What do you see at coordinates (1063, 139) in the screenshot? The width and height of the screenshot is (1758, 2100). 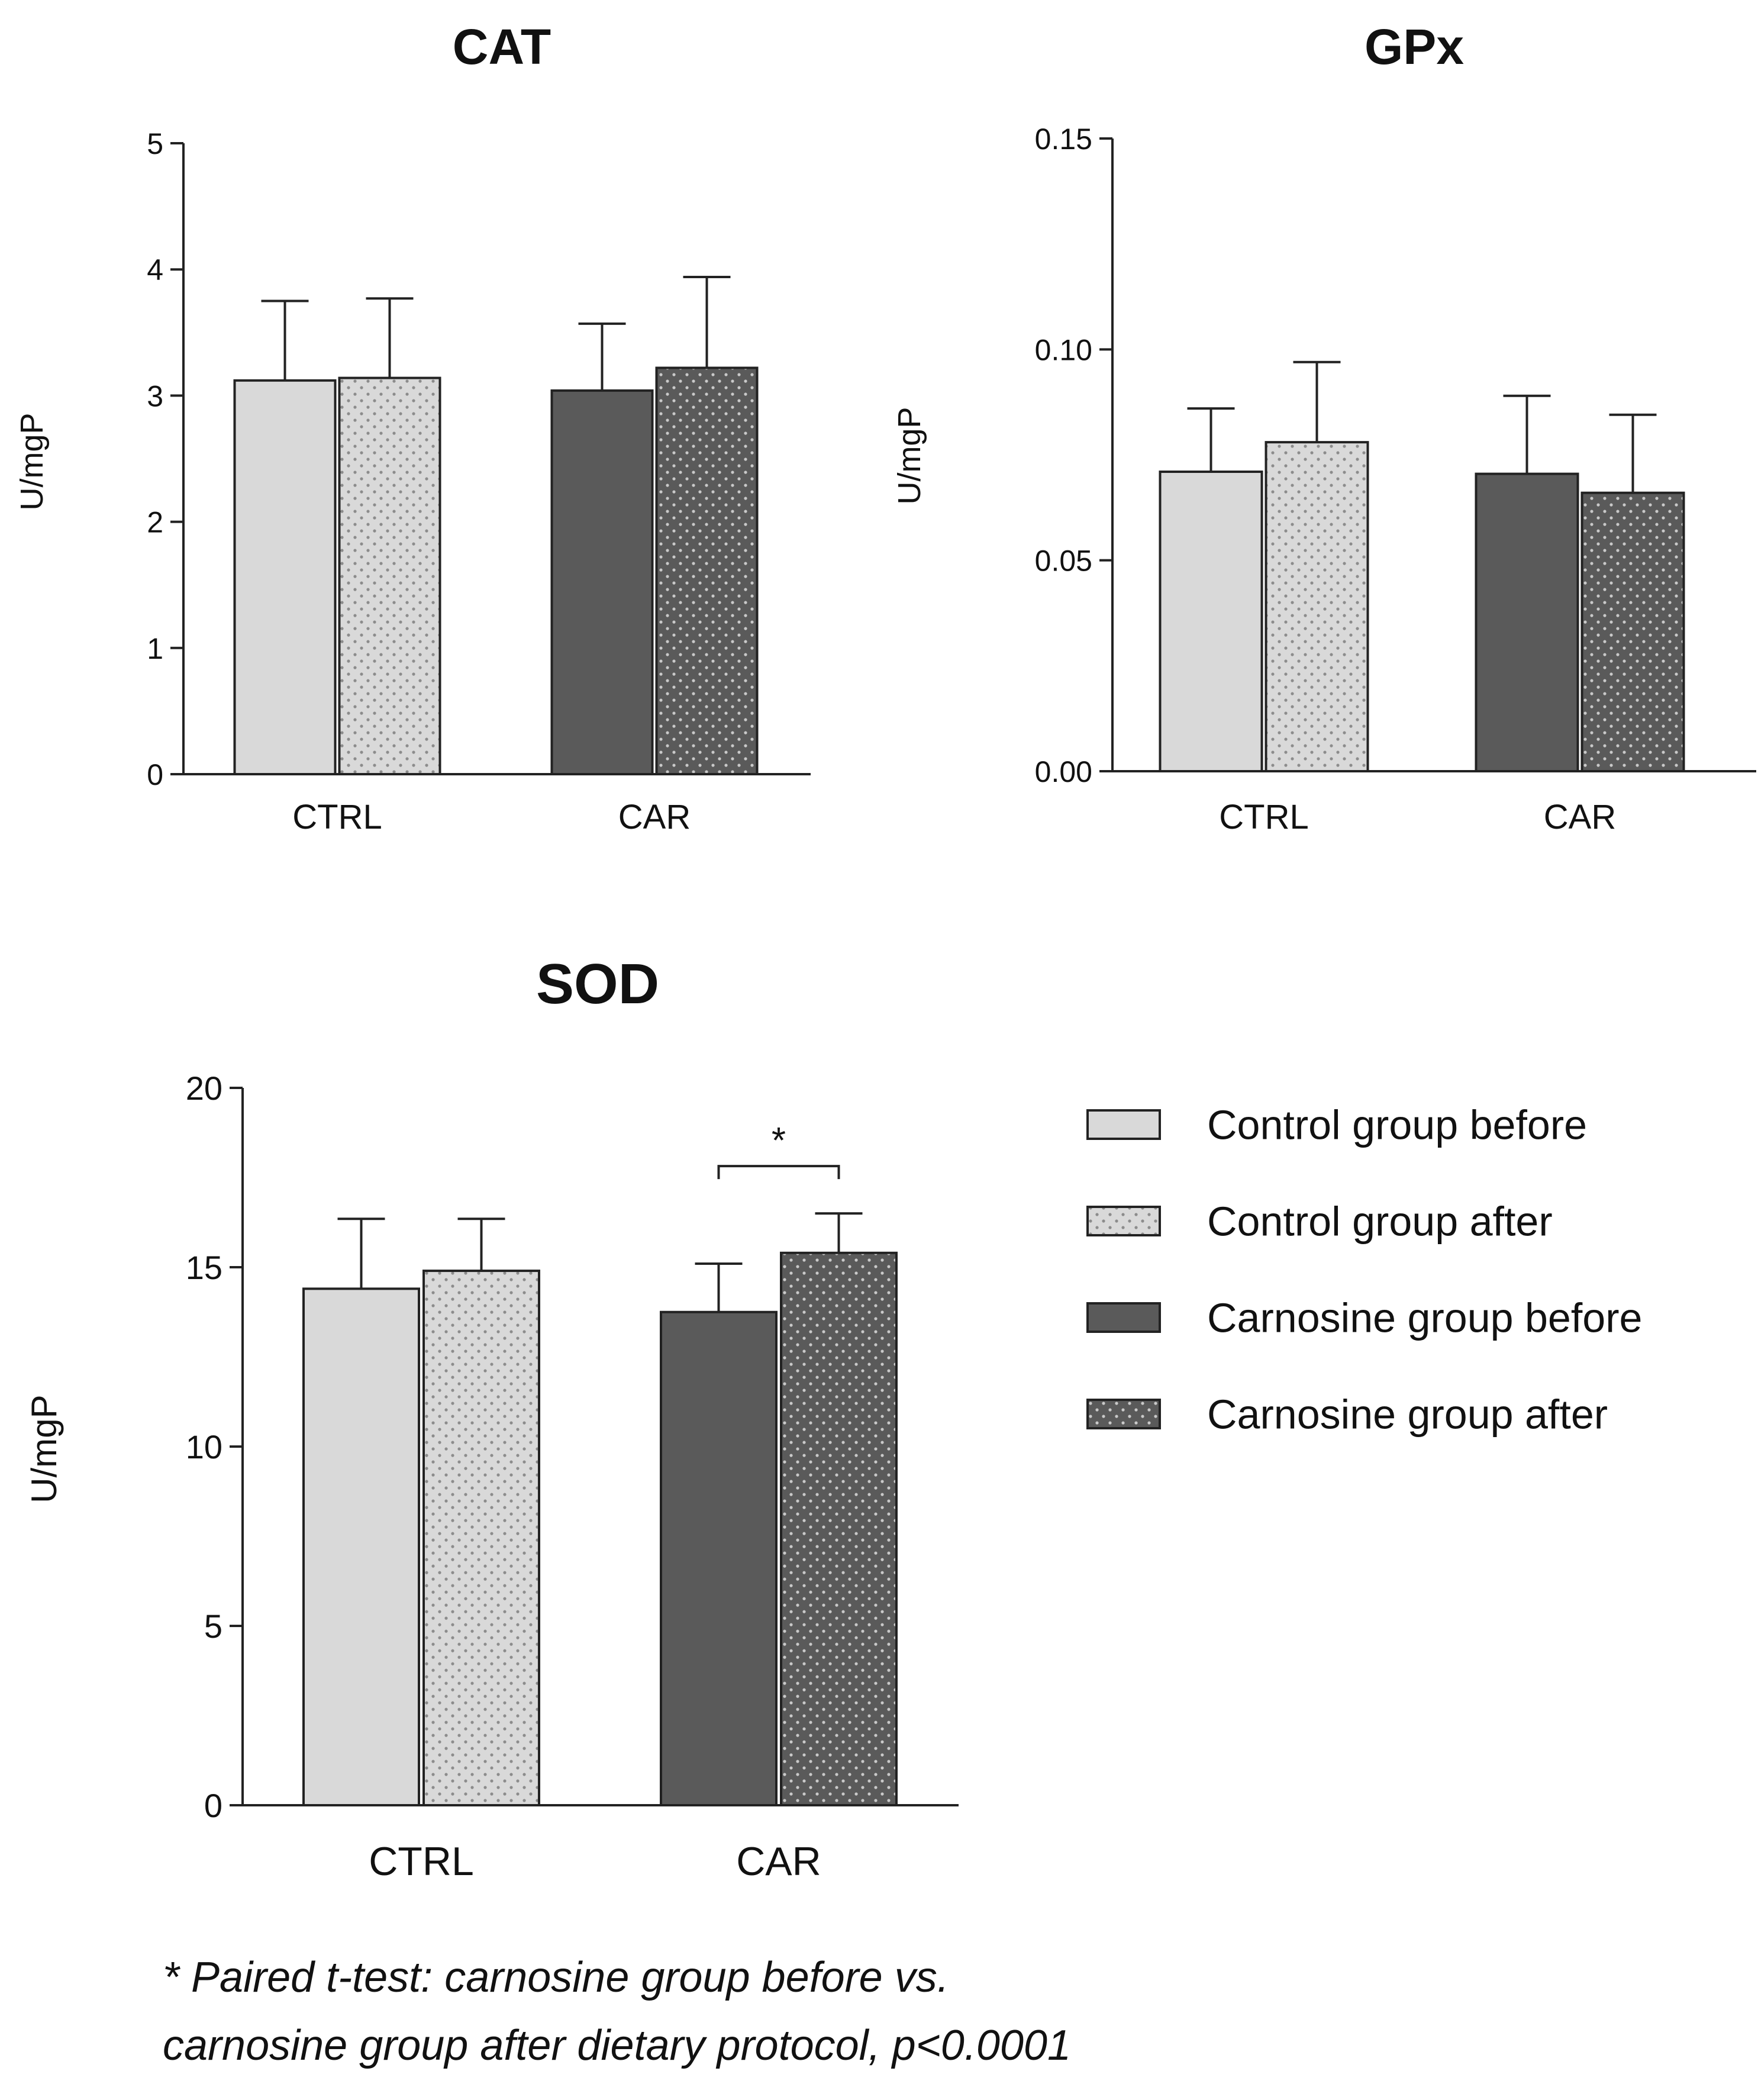 I see `gpx-ytick-label: 0.15` at bounding box center [1063, 139].